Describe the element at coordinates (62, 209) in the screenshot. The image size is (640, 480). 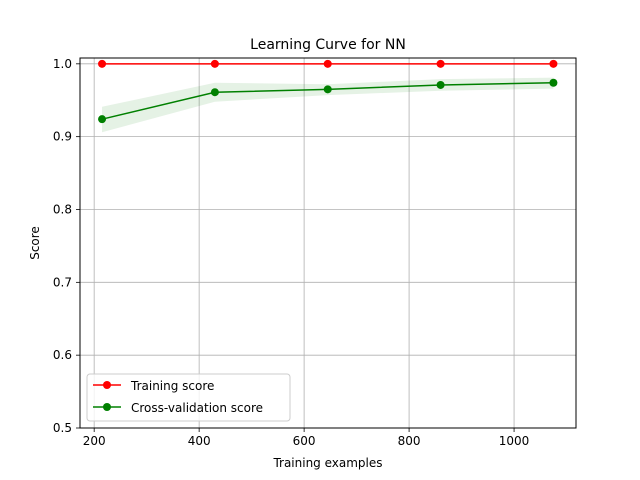
I see `y-tick-label: 0.8` at that location.